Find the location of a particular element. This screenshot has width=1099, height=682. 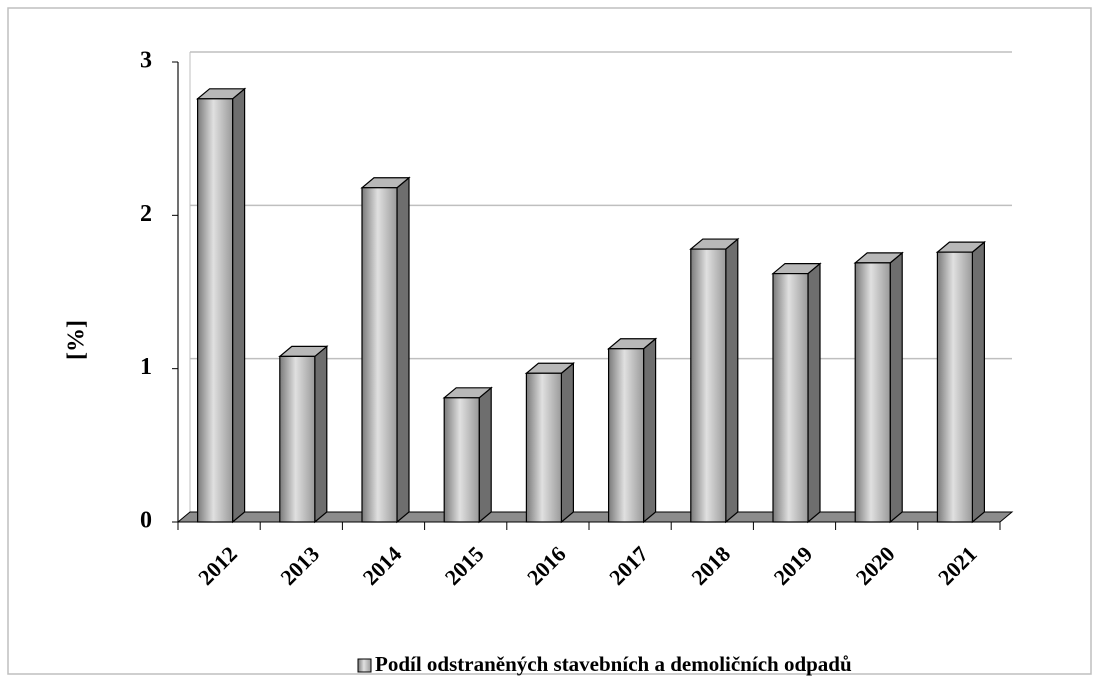

y-tick-label: 3 is located at coordinates (146, 61).